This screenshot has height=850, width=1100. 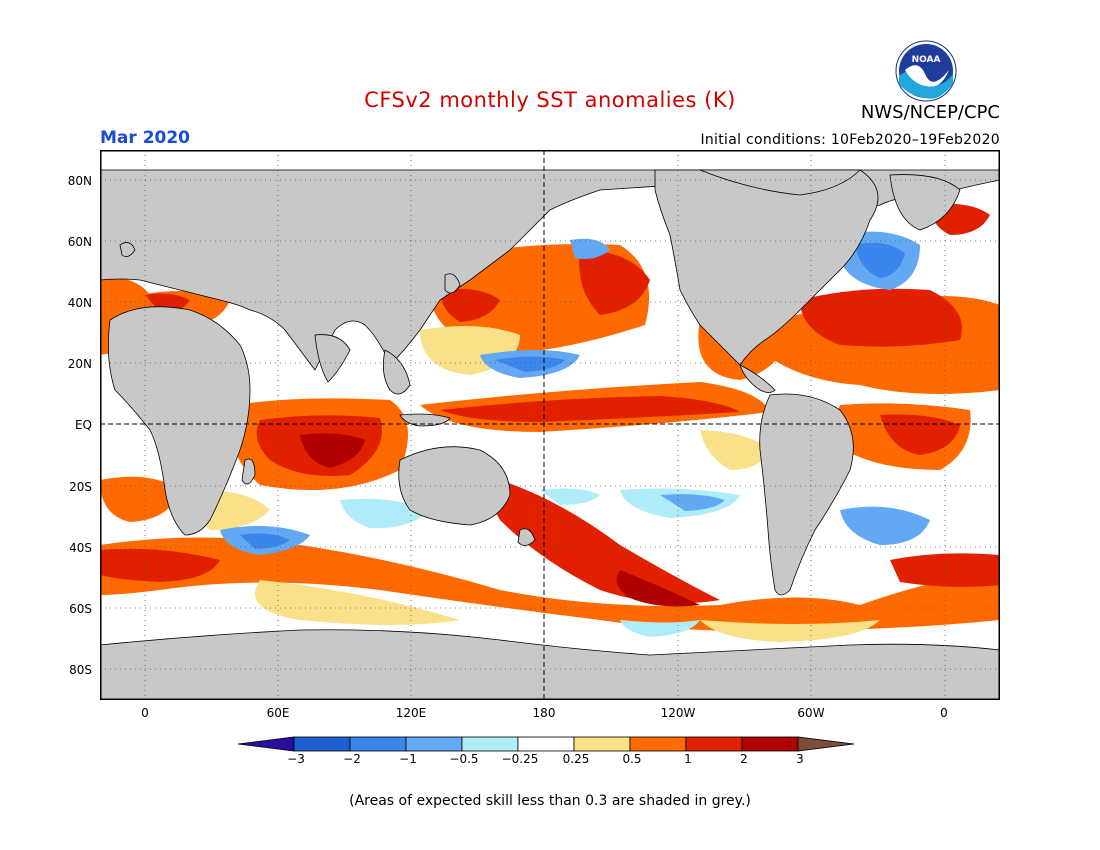 What do you see at coordinates (296, 759) in the screenshot?
I see `colorbar-tick-neg3: −3` at bounding box center [296, 759].